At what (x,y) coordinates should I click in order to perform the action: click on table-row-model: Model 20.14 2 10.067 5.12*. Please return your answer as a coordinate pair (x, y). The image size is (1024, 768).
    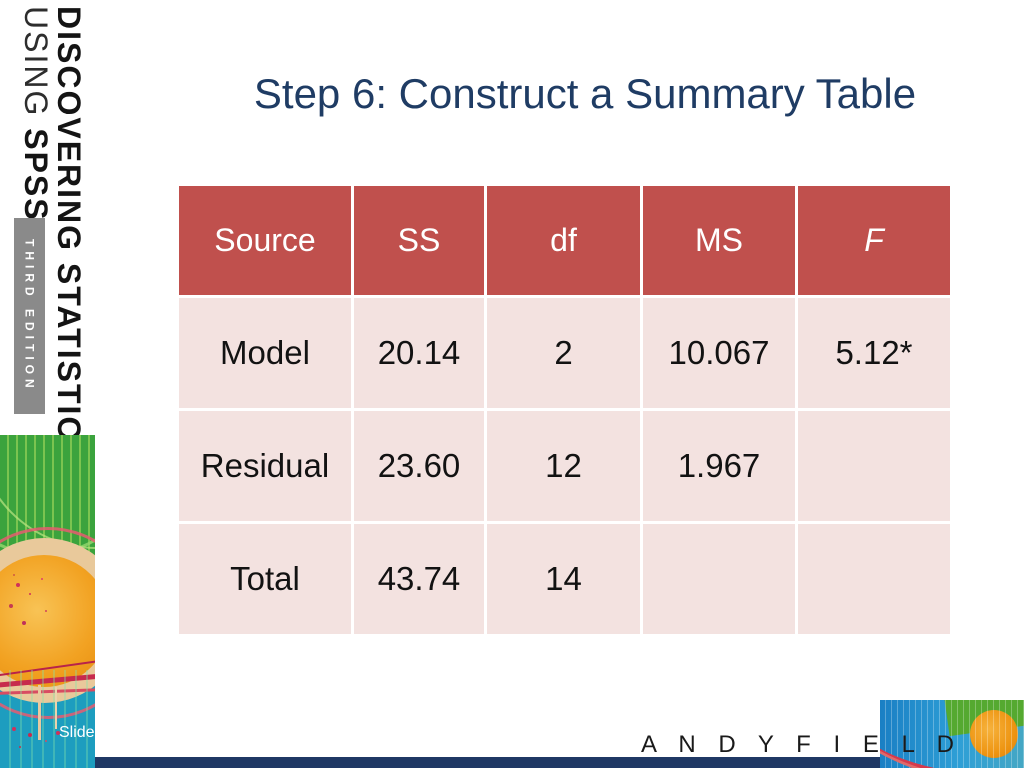
    Looking at the image, I should click on (564, 353).